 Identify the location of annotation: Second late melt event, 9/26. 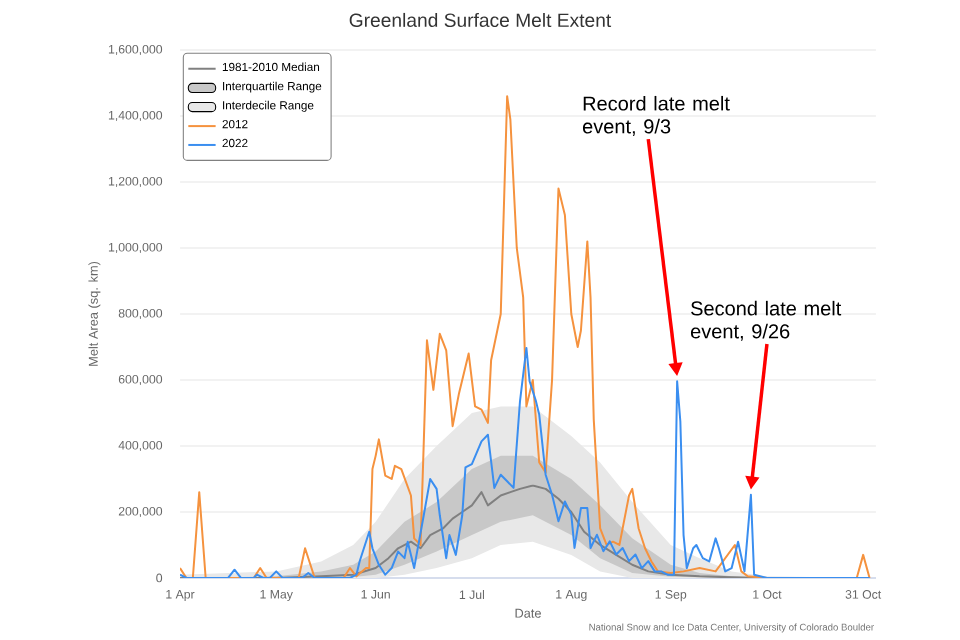
(766, 320).